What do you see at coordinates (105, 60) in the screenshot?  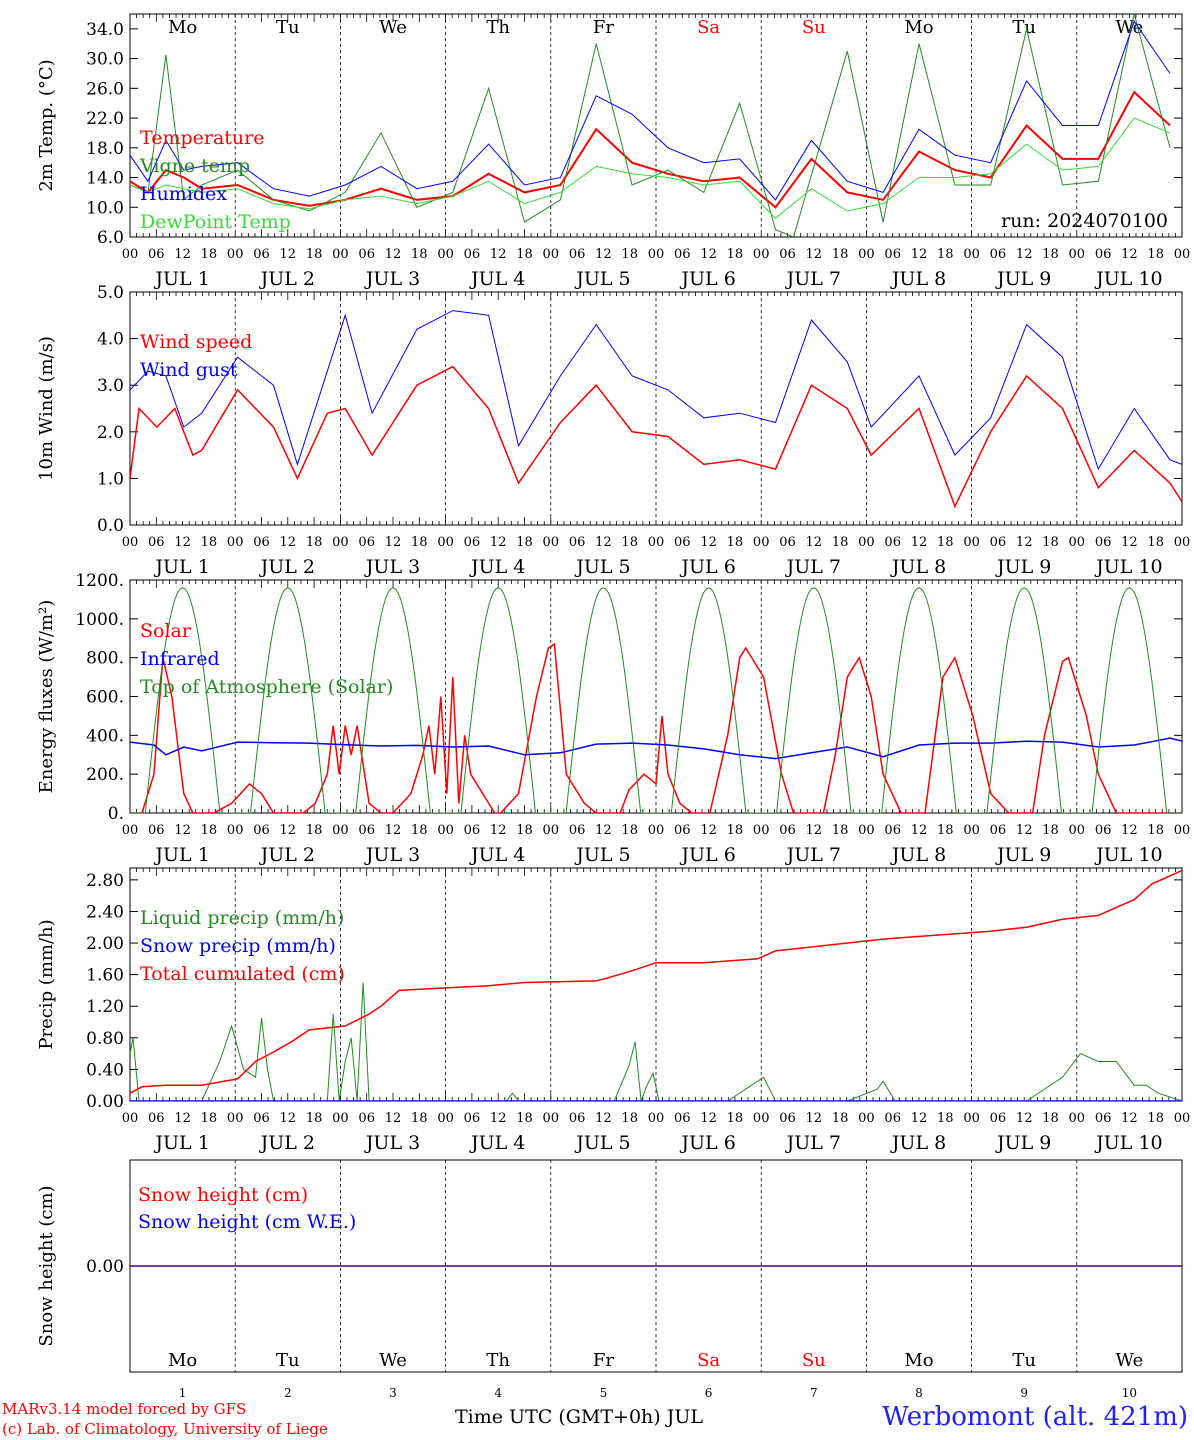 I see `y-tick-label: 30.0` at bounding box center [105, 60].